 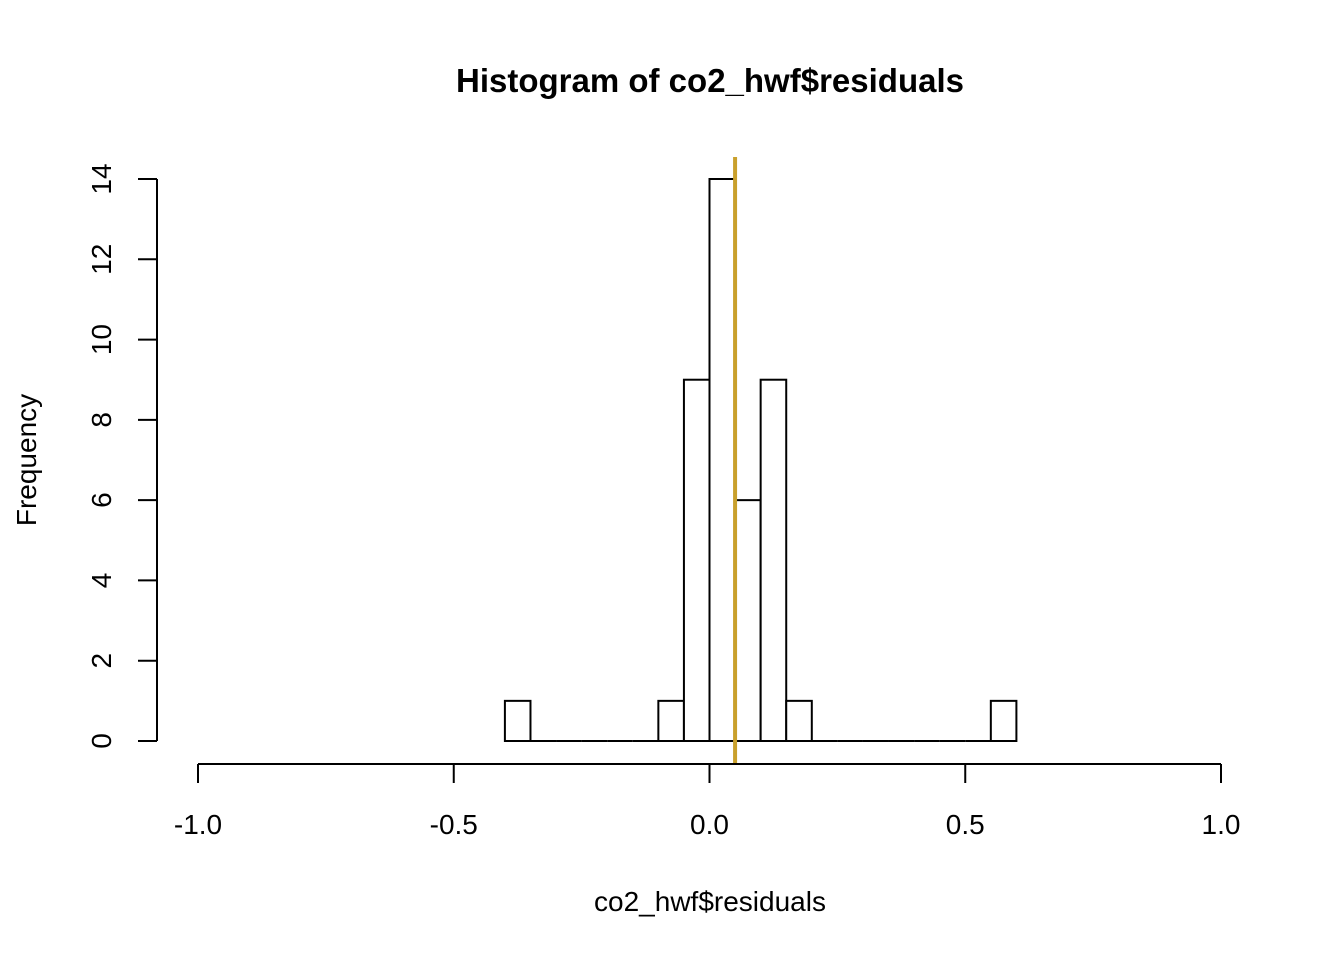 What do you see at coordinates (198, 824) in the screenshot?
I see `x-tick-label: -1.0` at bounding box center [198, 824].